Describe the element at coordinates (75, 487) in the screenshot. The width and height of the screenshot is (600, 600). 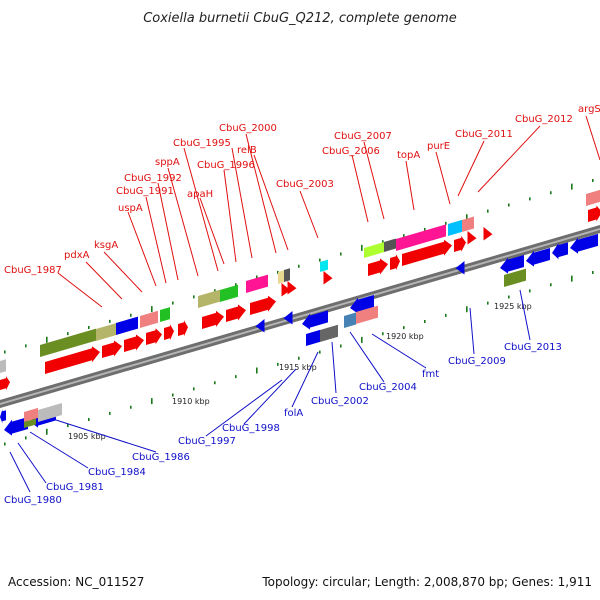
I see `gene-label: CbuG_1981` at that location.